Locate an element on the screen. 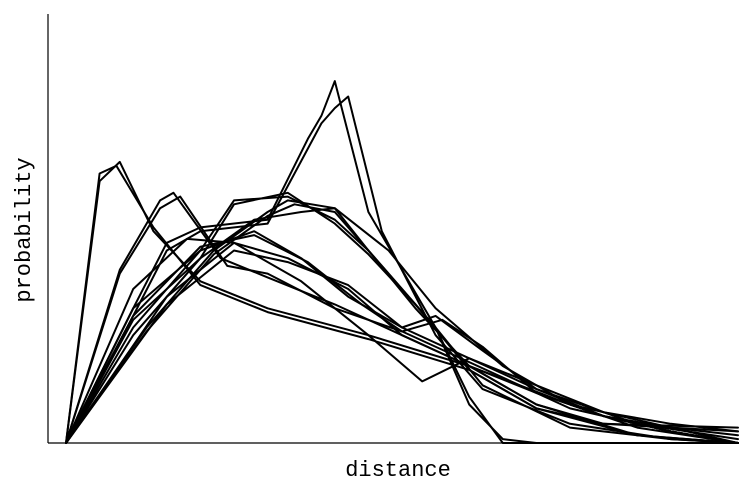  y-axis-label: probability is located at coordinates (24, 229).